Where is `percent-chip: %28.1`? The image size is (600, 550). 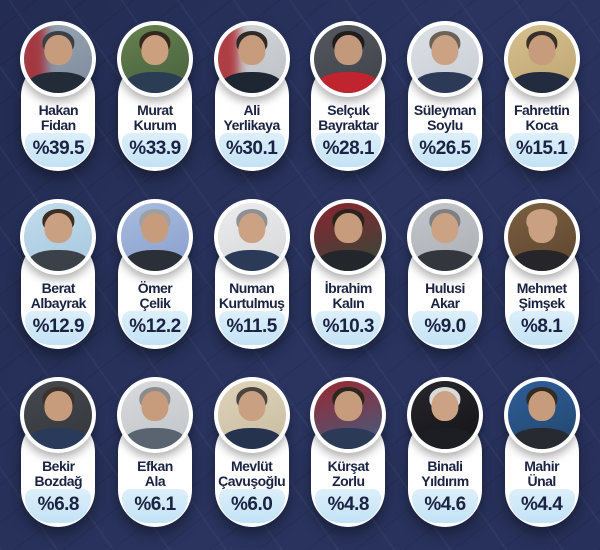 percent-chip: %28.1 is located at coordinates (348, 150).